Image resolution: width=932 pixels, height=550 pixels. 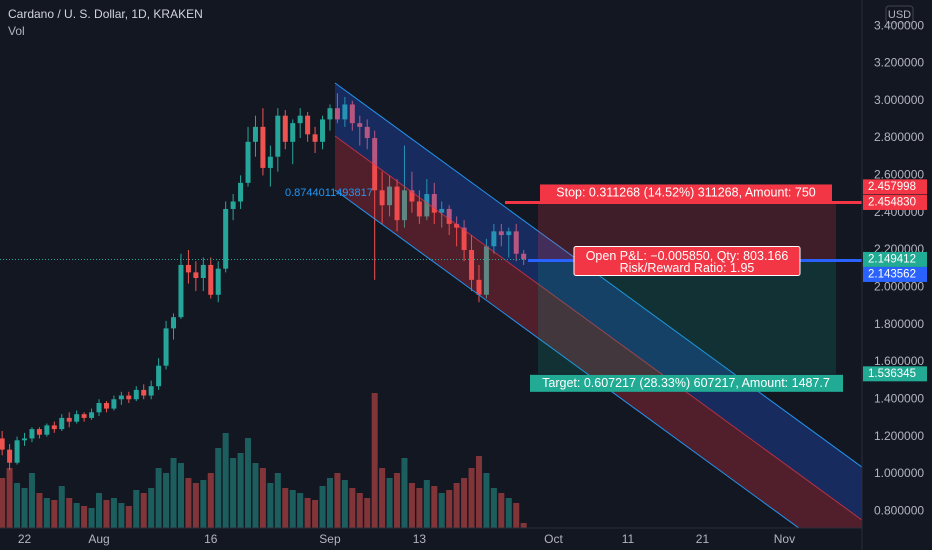 What do you see at coordinates (899, 175) in the screenshot?
I see `y-tick-label: 2.600000` at bounding box center [899, 175].